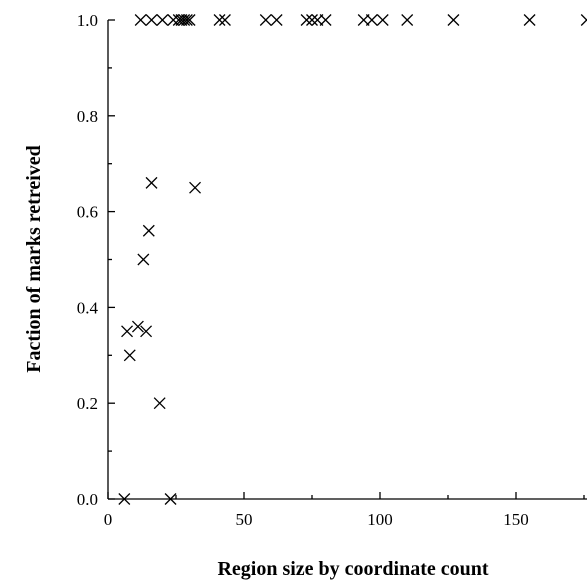  What do you see at coordinates (516, 519) in the screenshot?
I see `x-tick-label: 150` at bounding box center [516, 519].